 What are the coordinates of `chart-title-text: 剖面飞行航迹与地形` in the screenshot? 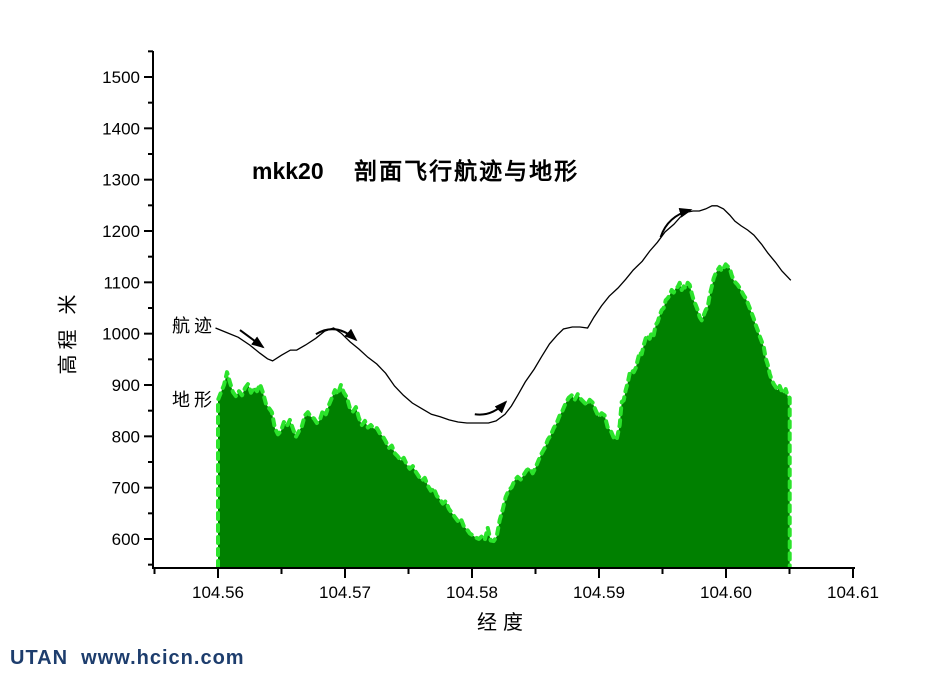 It's located at (467, 171).